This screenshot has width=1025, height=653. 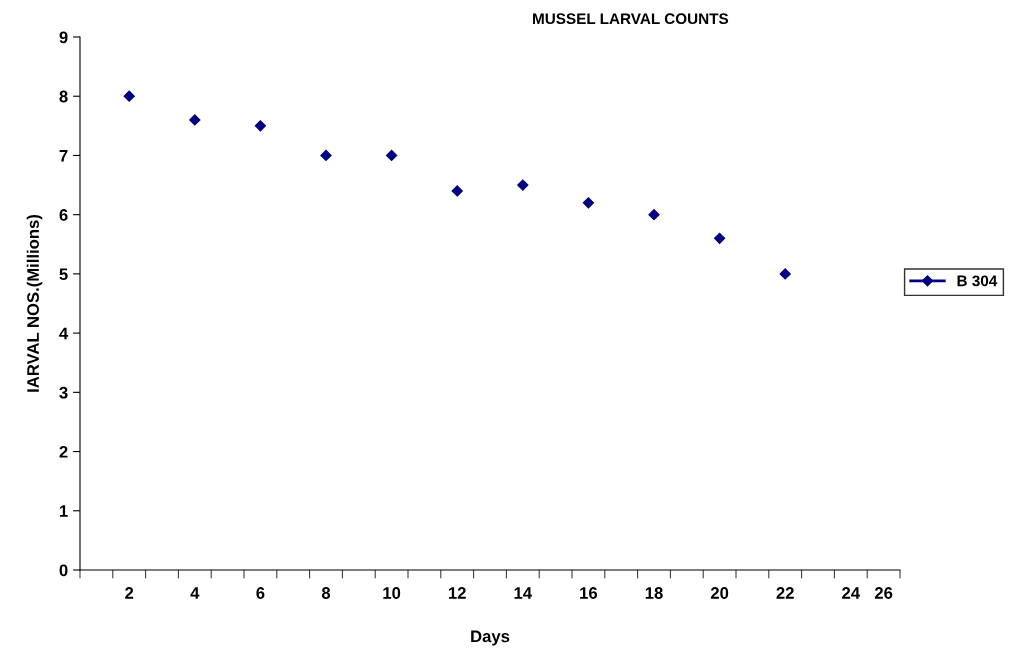 What do you see at coordinates (654, 593) in the screenshot?
I see `x-tick-label: 18` at bounding box center [654, 593].